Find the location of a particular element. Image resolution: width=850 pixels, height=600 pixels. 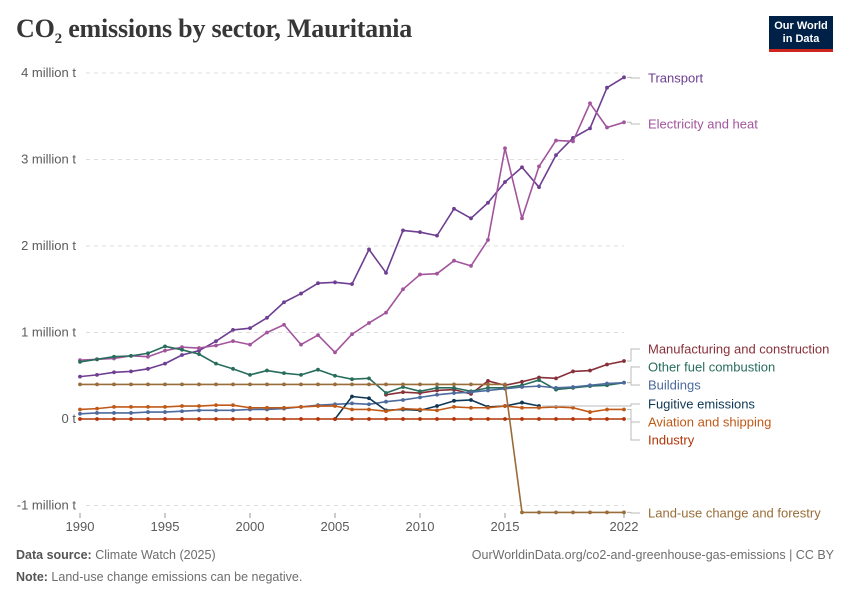

series-label-industry: Industry is located at coordinates (671, 440).